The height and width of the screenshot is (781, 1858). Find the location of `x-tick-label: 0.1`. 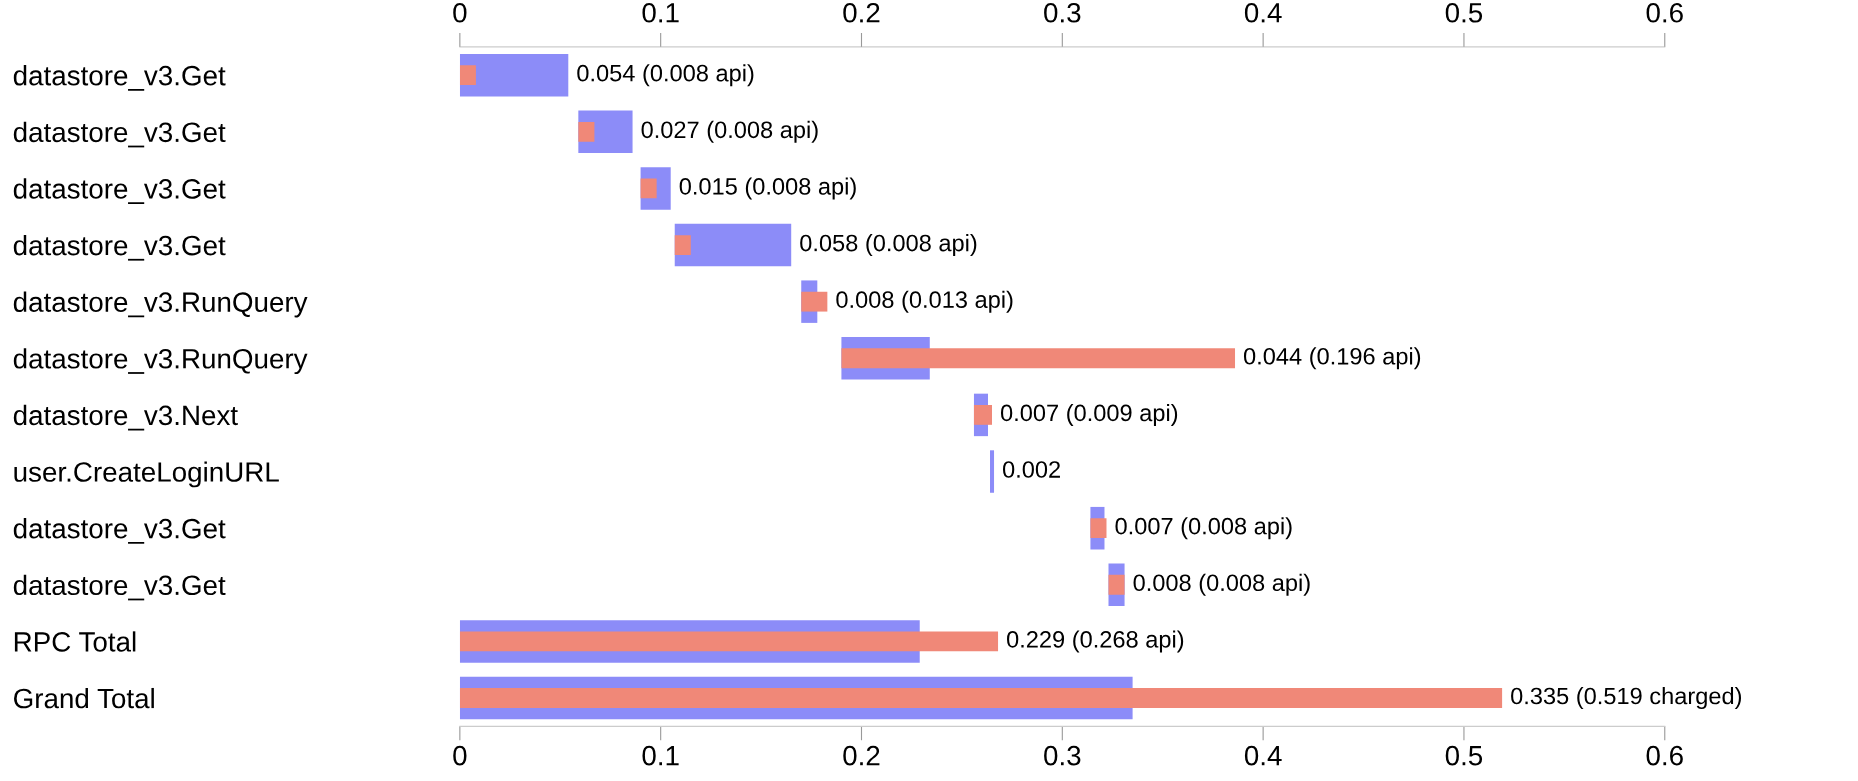

x-tick-label: 0.1 is located at coordinates (660, 755).